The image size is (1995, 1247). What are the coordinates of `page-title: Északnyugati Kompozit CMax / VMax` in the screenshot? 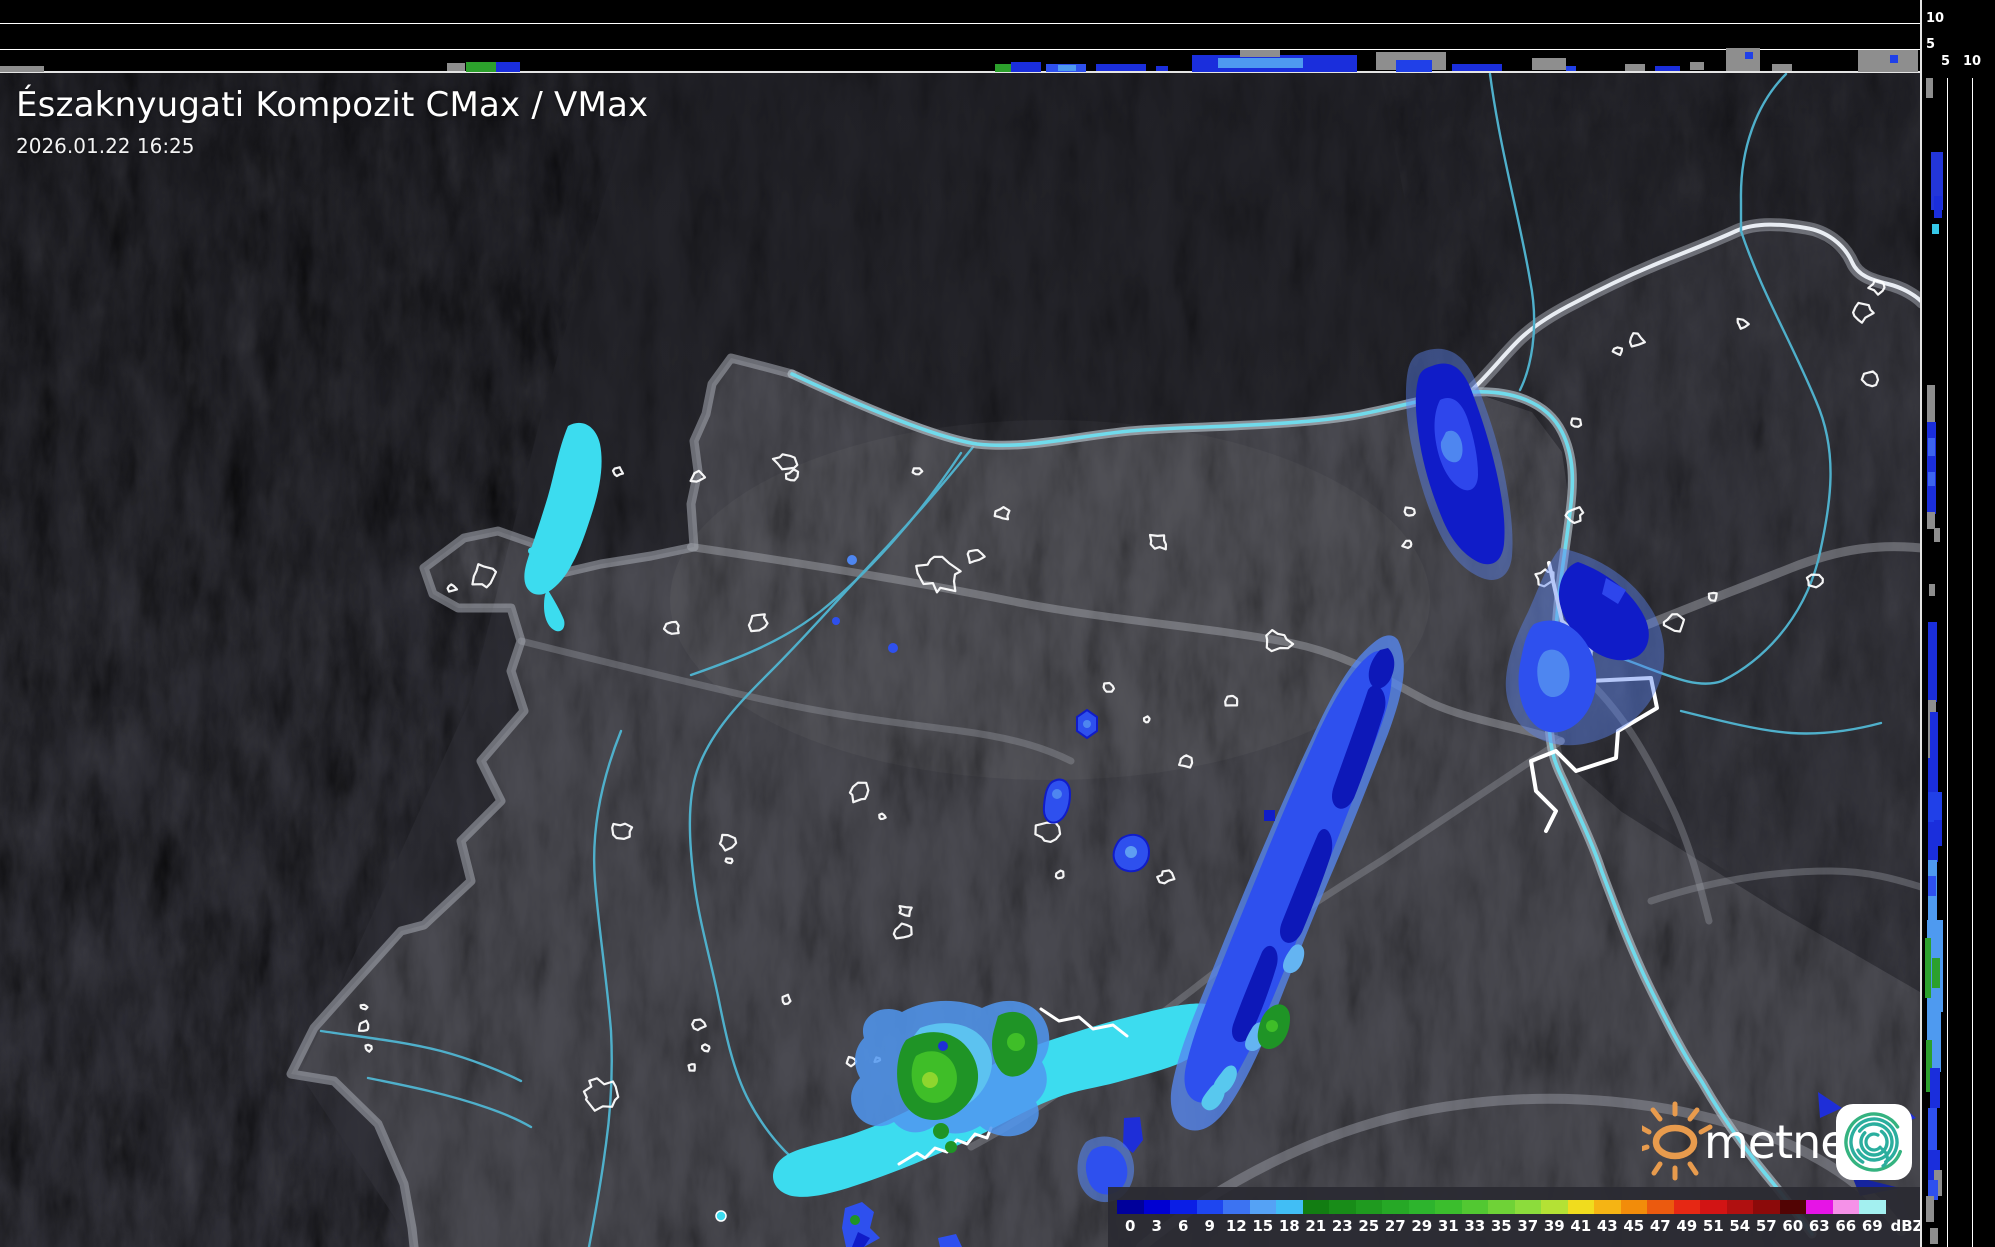 It's located at (332, 105).